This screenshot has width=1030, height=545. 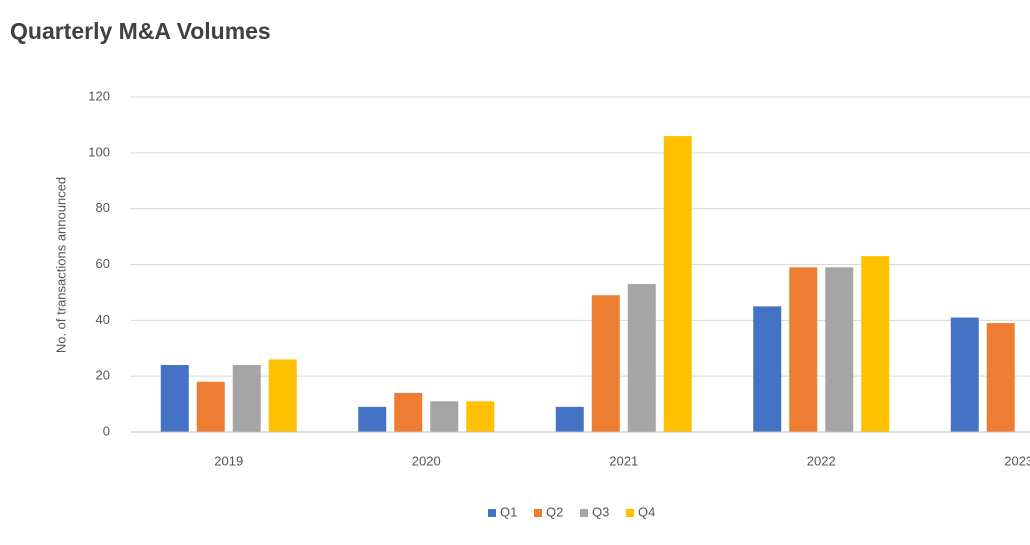 What do you see at coordinates (106, 430) in the screenshot?
I see `y-tick-label: 0` at bounding box center [106, 430].